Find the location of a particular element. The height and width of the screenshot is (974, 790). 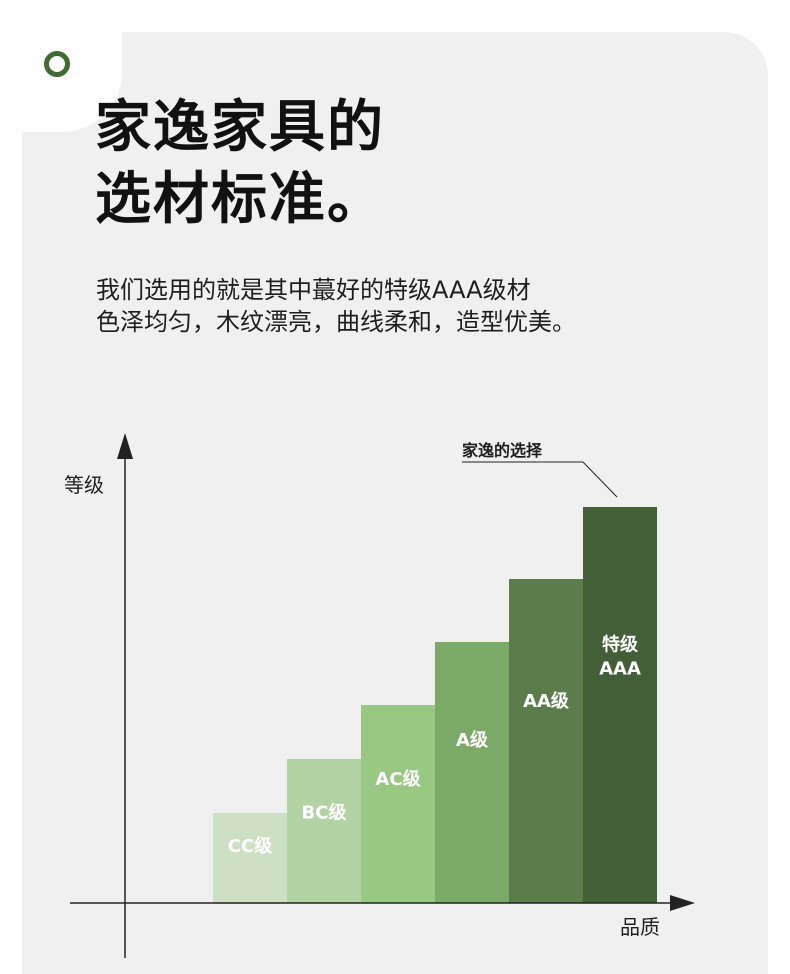

bar-label-1: BC级 is located at coordinates (325, 813).